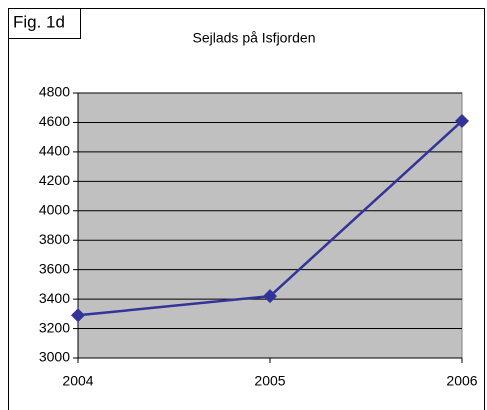  What do you see at coordinates (39, 21) in the screenshot?
I see `figure-label: Fig. 1d` at bounding box center [39, 21].